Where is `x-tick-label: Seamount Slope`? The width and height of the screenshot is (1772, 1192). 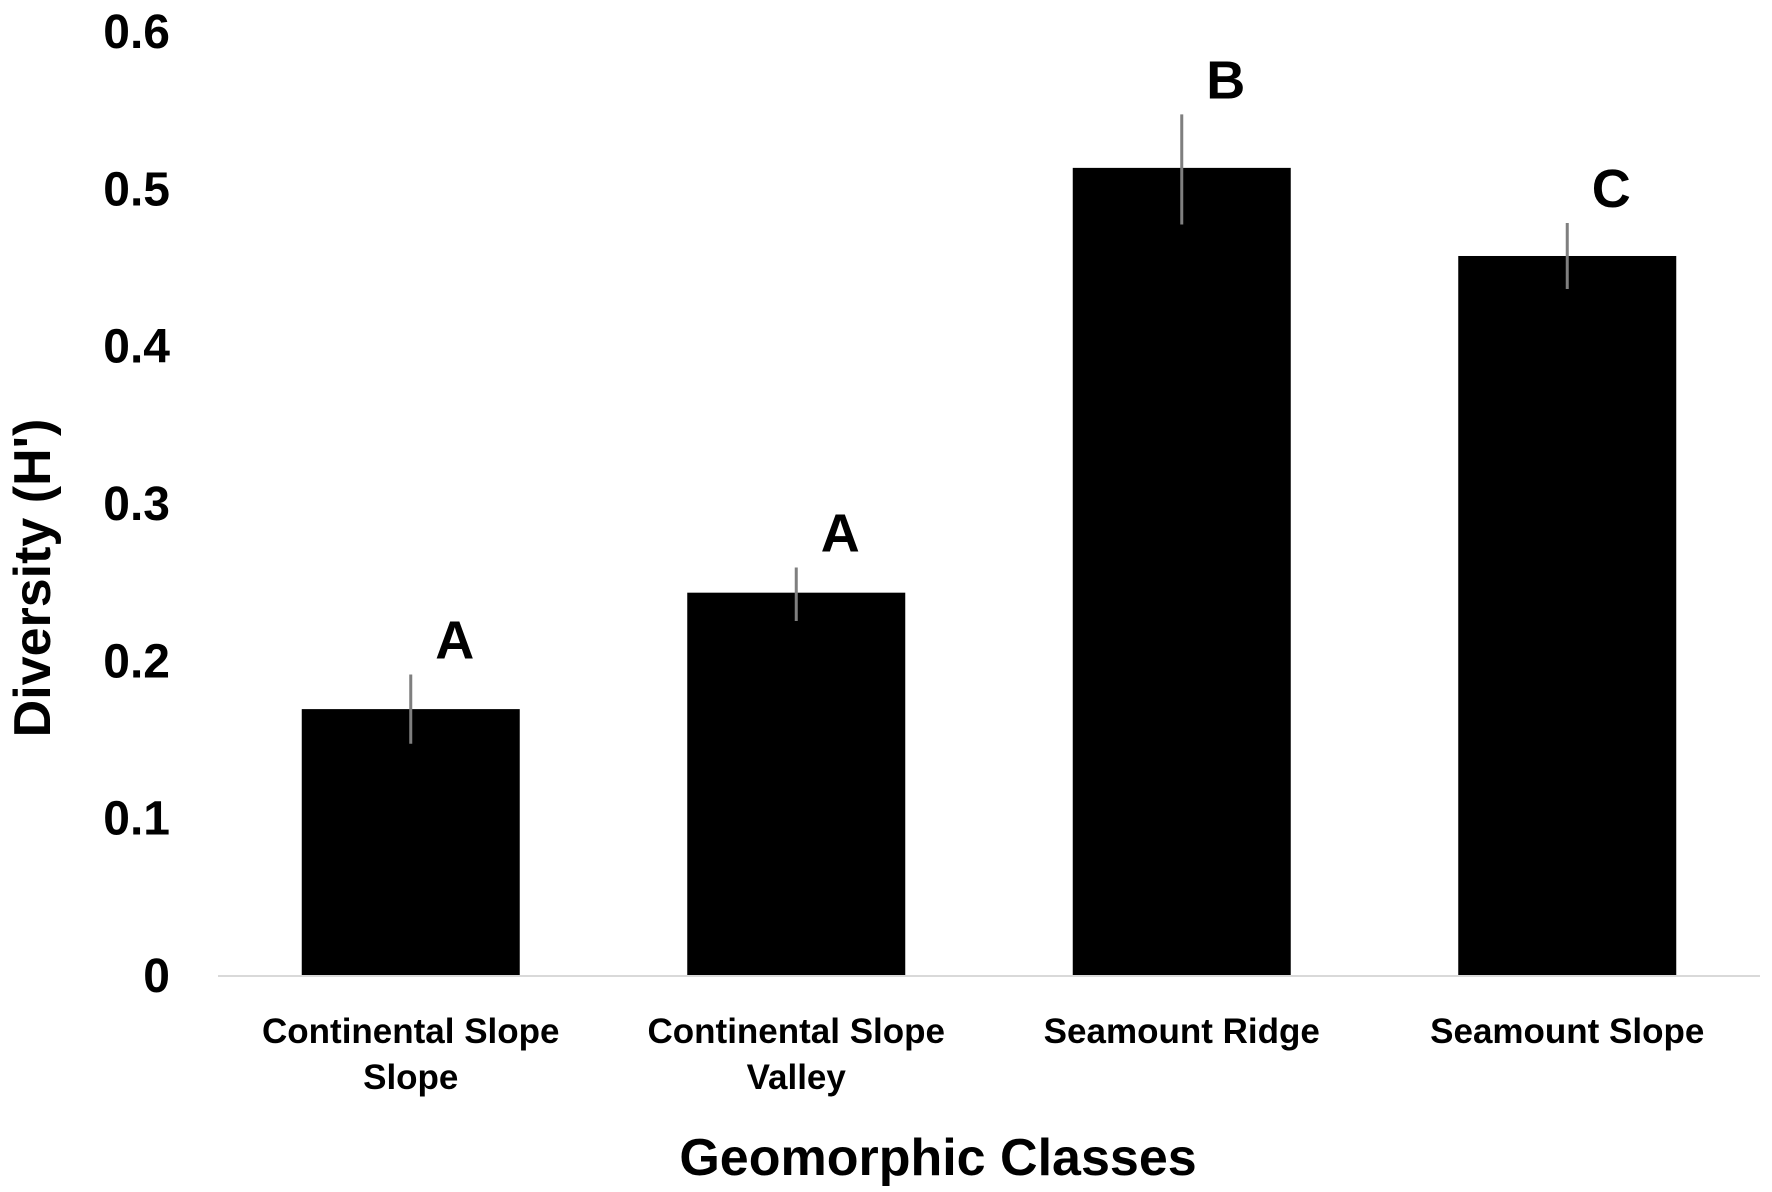 x-tick-label: Seamount Slope is located at coordinates (1567, 1031).